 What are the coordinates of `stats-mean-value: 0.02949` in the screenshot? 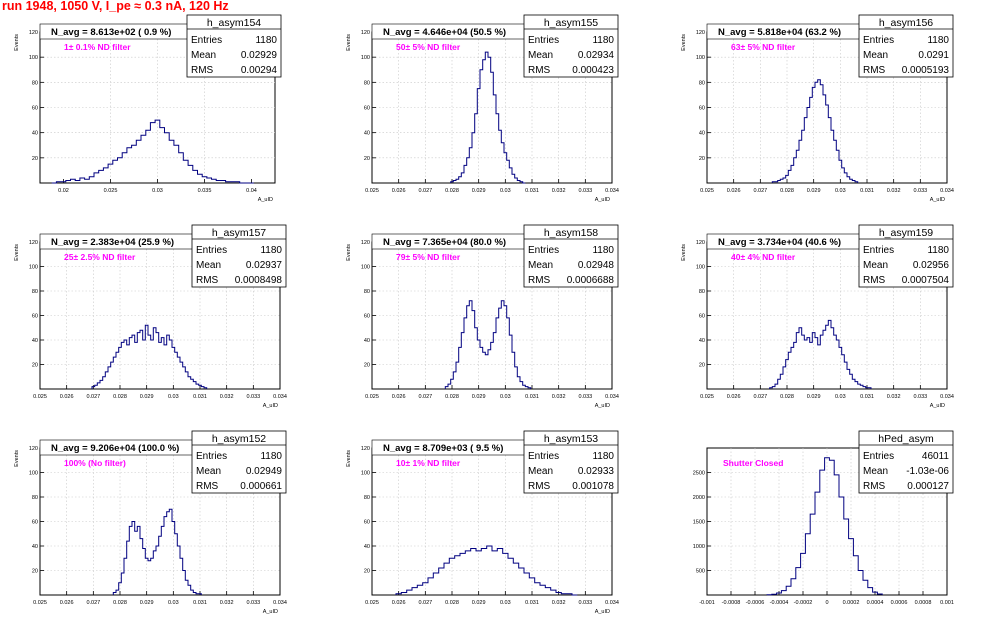 It's located at (264, 471).